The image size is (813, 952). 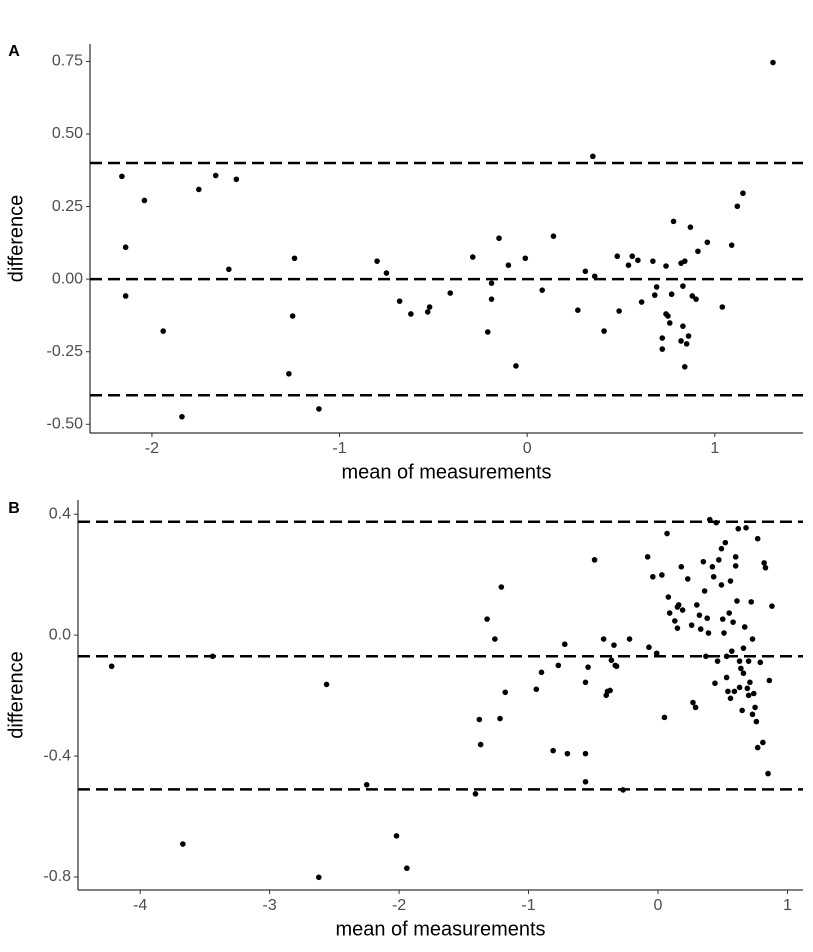 I want to click on y-axis-title: difference, so click(x=16, y=238).